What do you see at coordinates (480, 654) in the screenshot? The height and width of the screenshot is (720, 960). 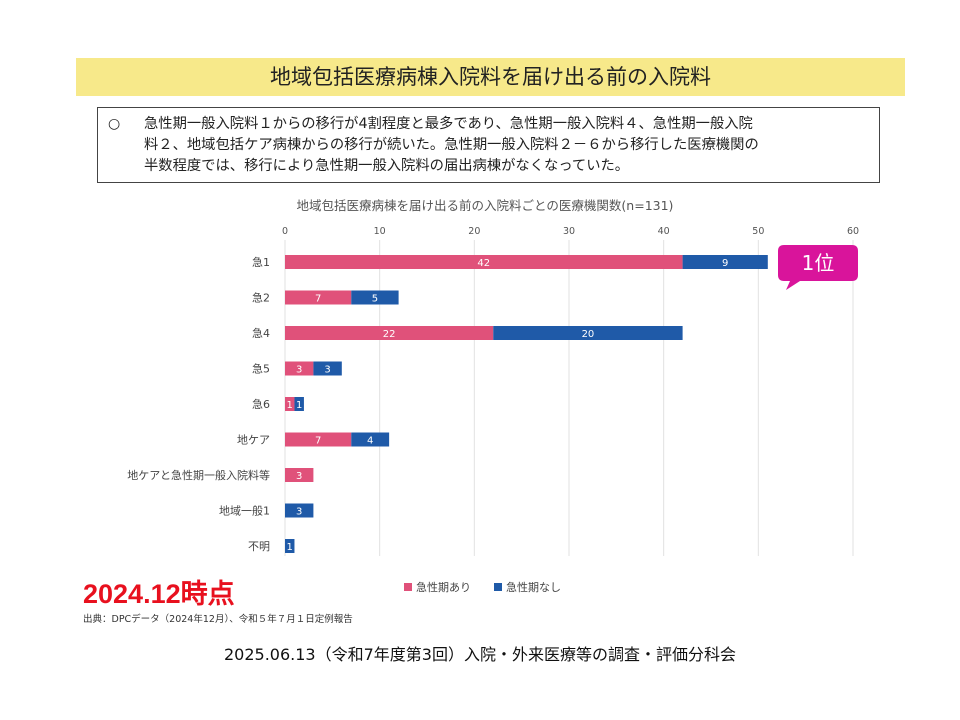 I see `footer-meeting: 2025.06.13（令和7年度第3回）入院・外来医療等の調査・評価分科会` at bounding box center [480, 654].